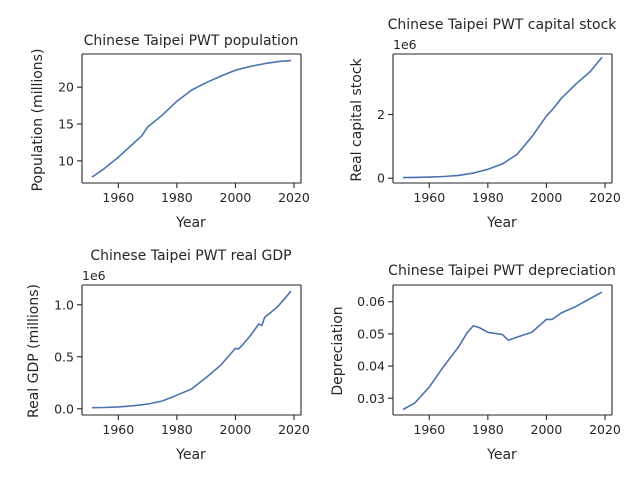 The height and width of the screenshot is (480, 640). Describe the element at coordinates (501, 455) in the screenshot. I see `depreciation-x-axis-label: Year` at that location.